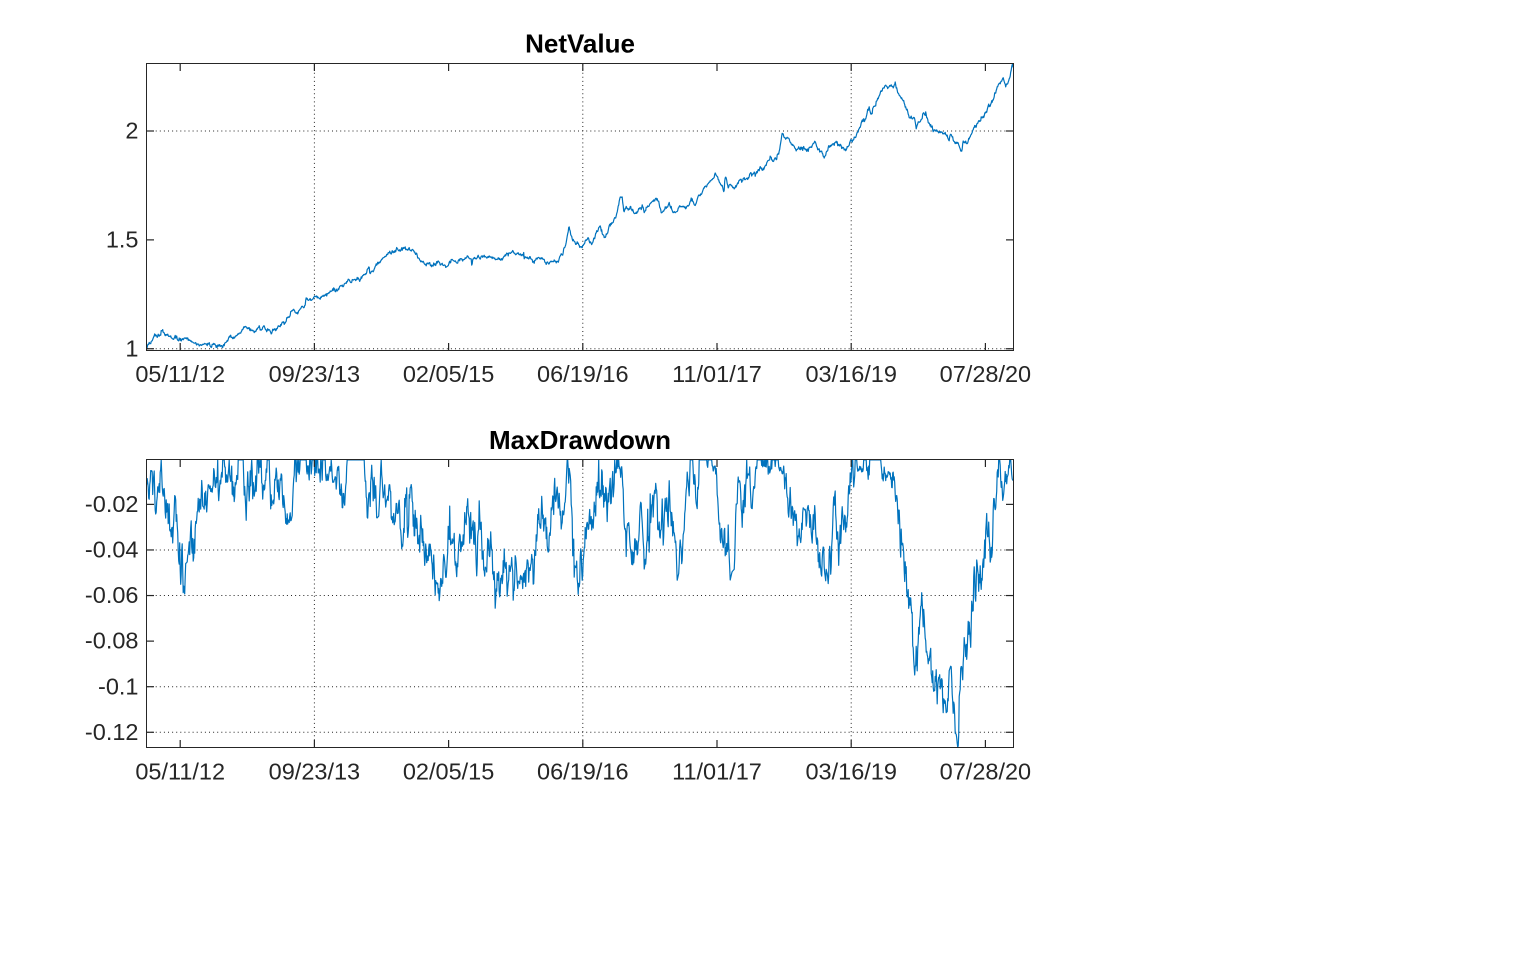  What do you see at coordinates (122, 240) in the screenshot?
I see `svg-text: 1.5` at bounding box center [122, 240].